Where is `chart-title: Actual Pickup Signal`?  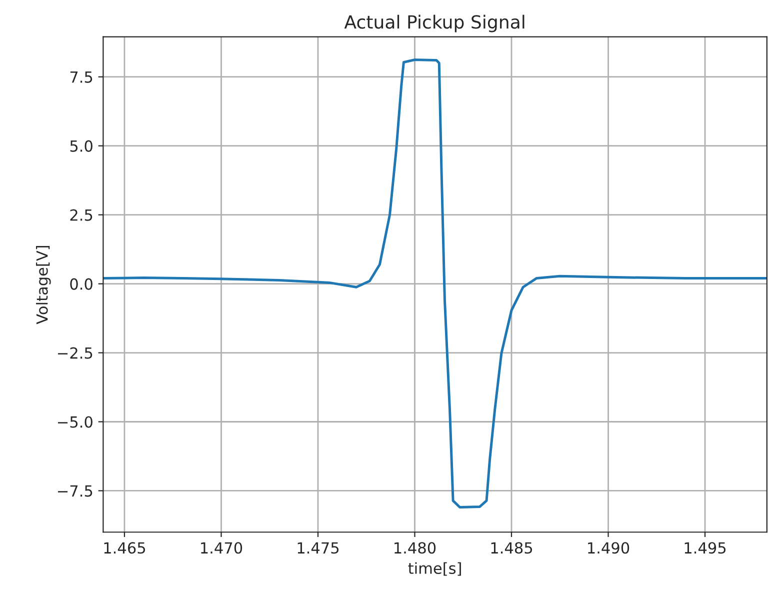
chart-title: Actual Pickup Signal is located at coordinates (434, 23).